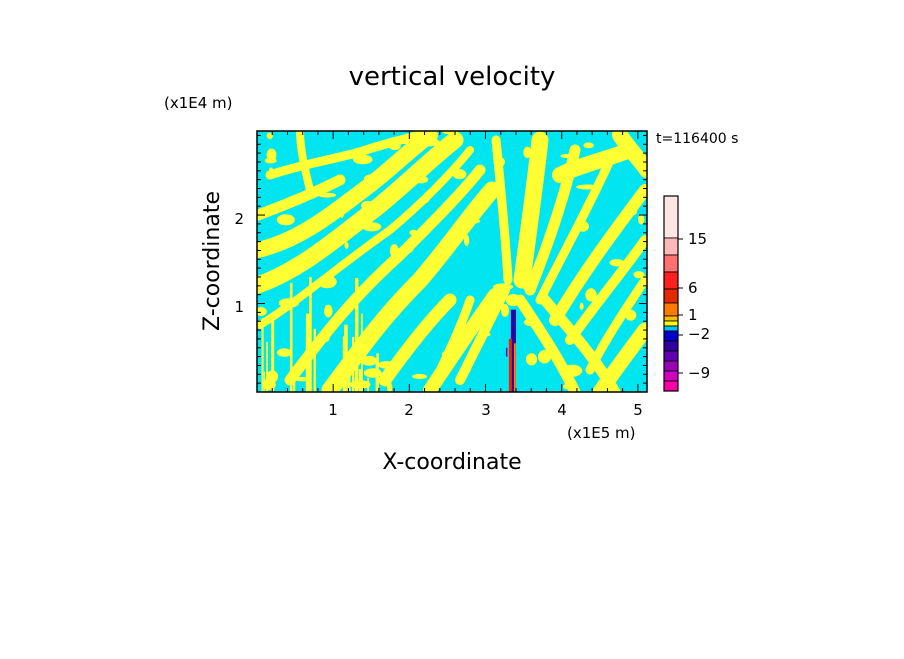 The image size is (904, 659). What do you see at coordinates (451, 462) in the screenshot?
I see `x-axis-label: X-coordinate` at bounding box center [451, 462].